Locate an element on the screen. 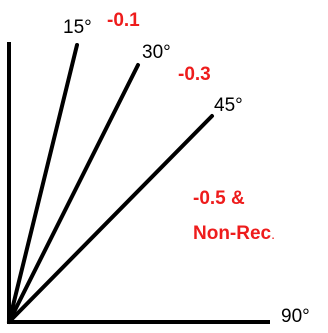 Image resolution: width=328 pixels, height=333 pixels. value-15-degrees: -0.1 is located at coordinates (123, 20).